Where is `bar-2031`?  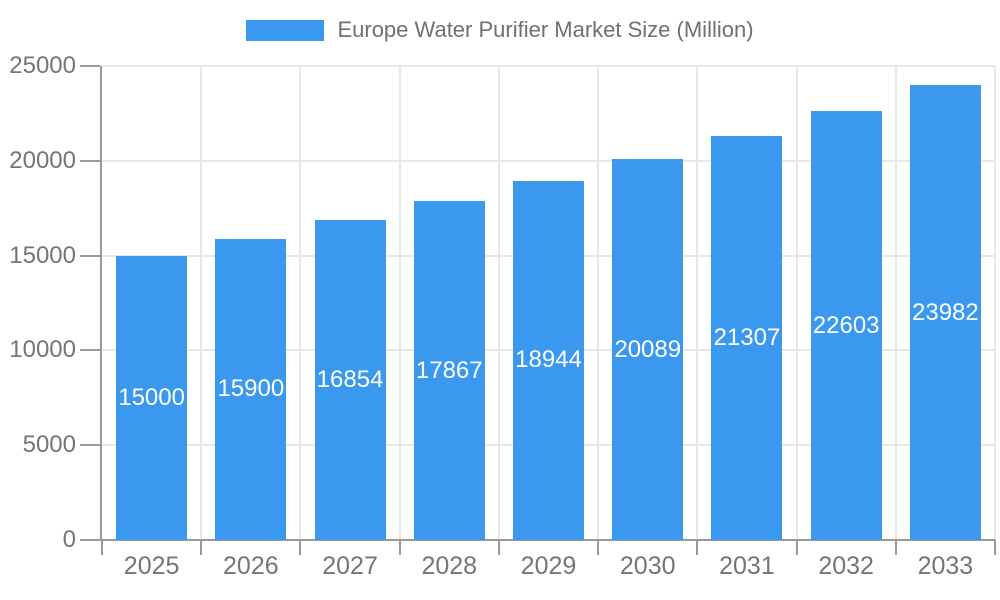 bar-2031 is located at coordinates (747, 338).